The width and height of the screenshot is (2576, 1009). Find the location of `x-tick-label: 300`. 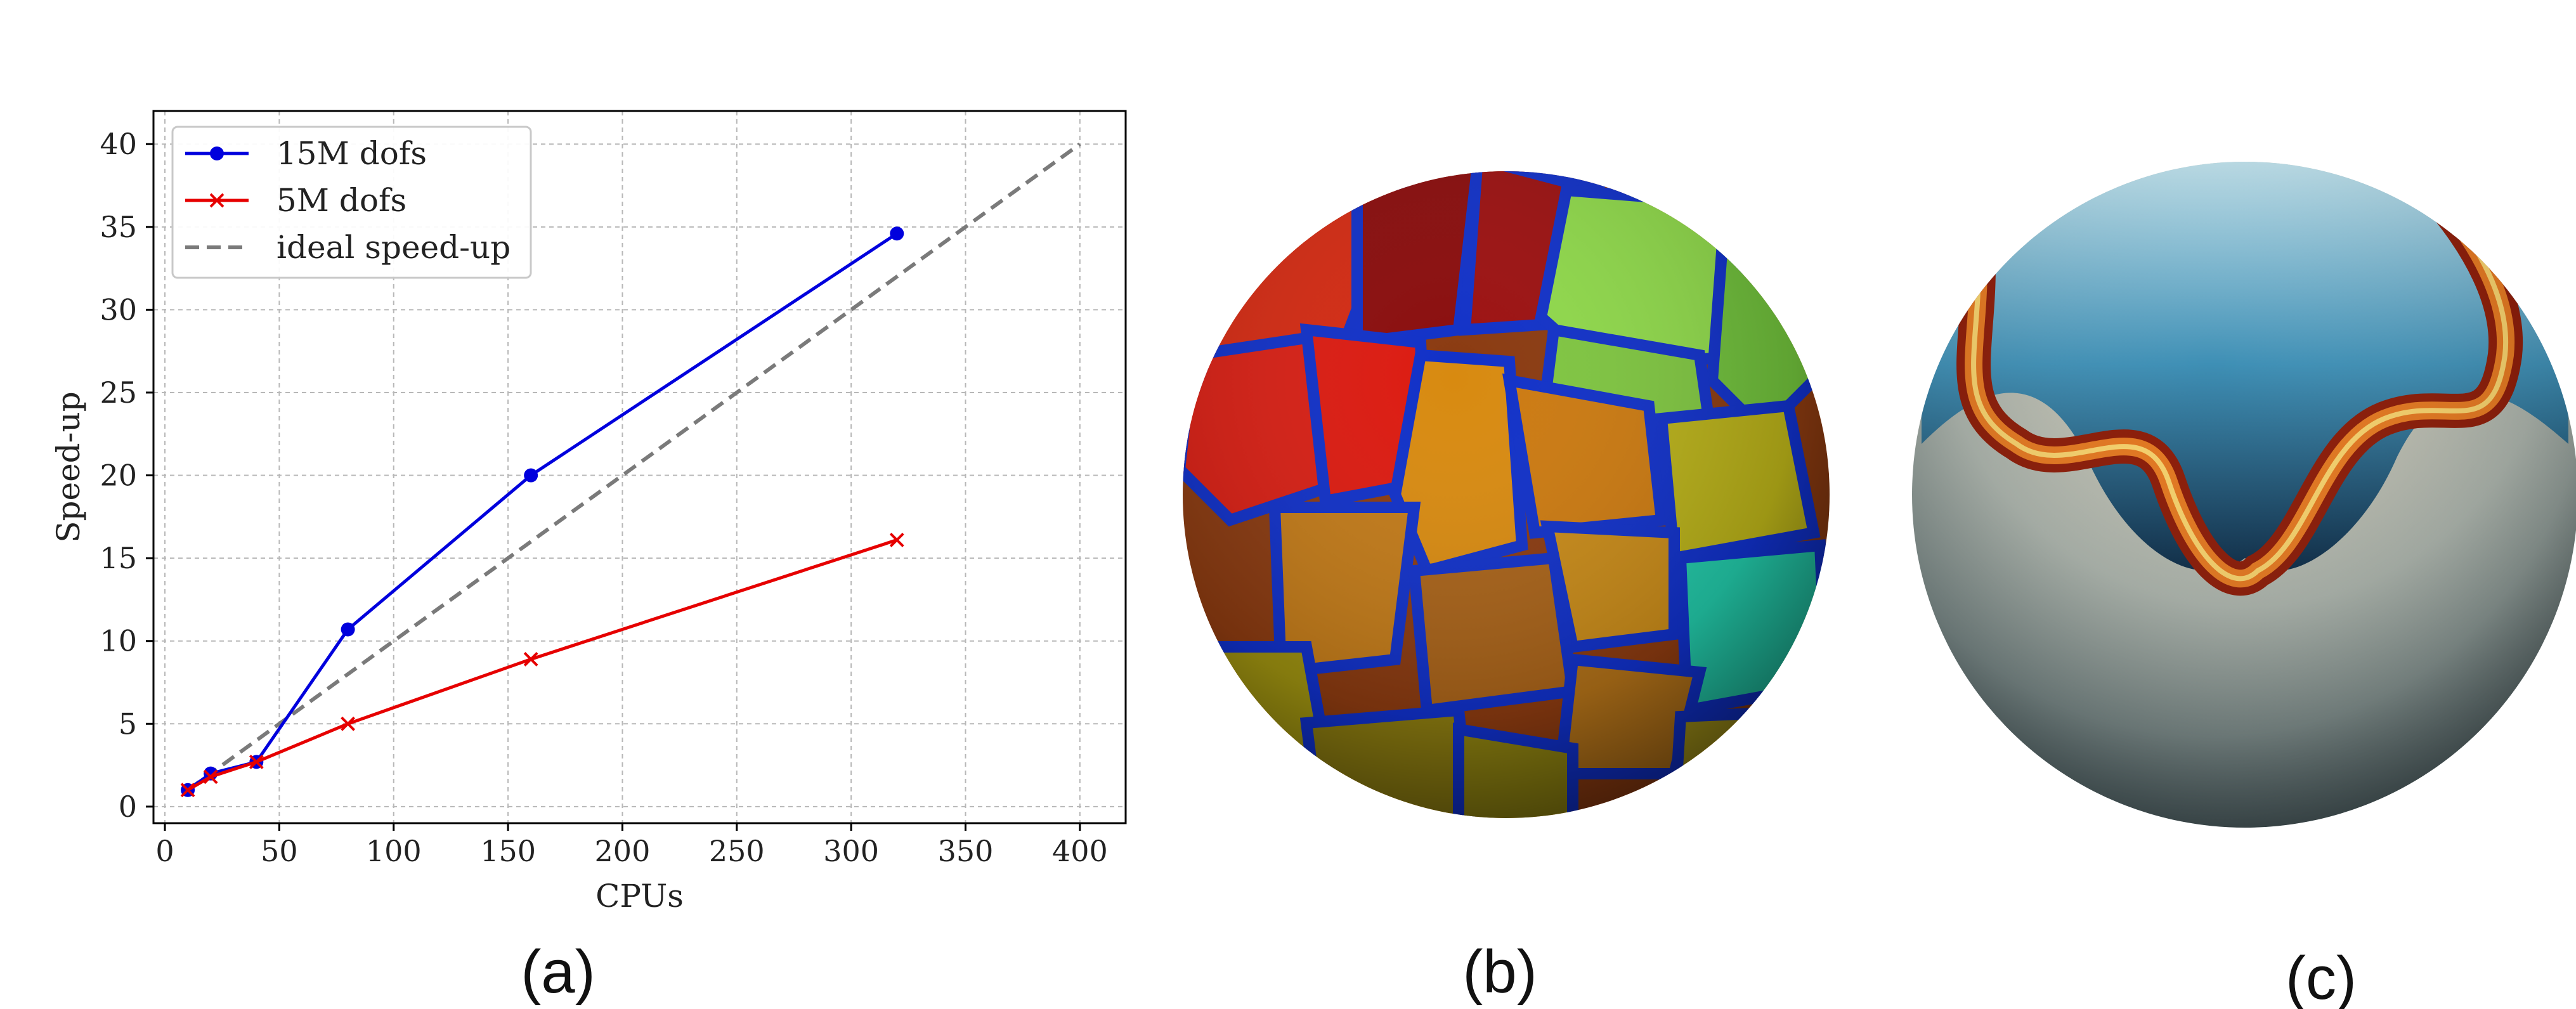

x-tick-label: 300 is located at coordinates (851, 851).